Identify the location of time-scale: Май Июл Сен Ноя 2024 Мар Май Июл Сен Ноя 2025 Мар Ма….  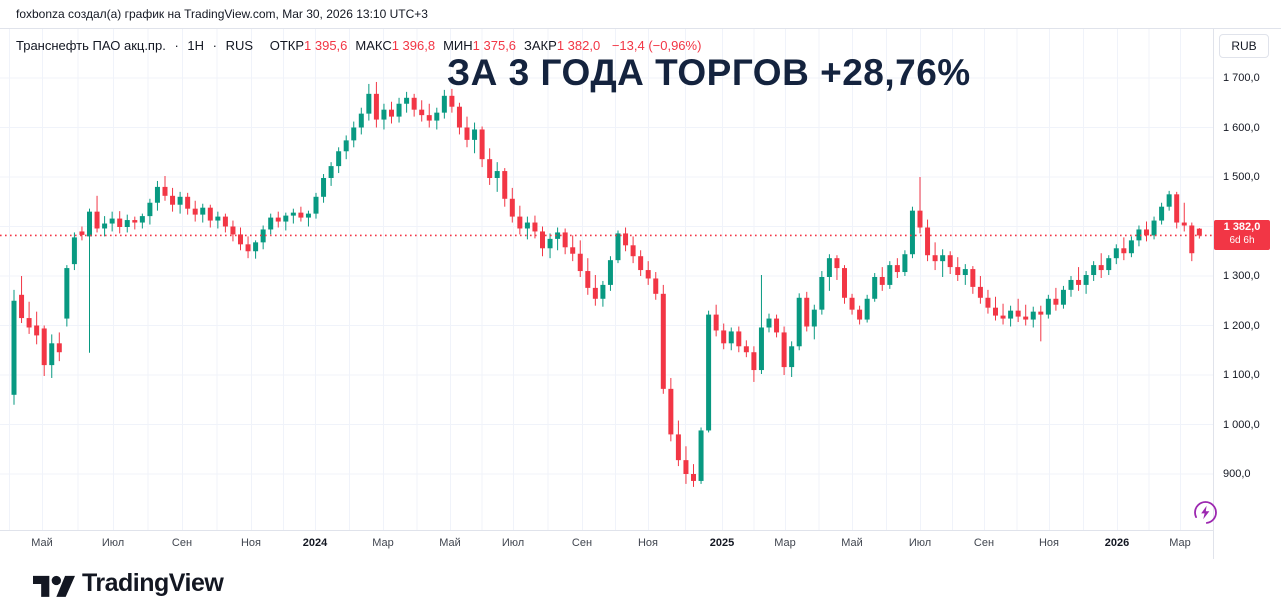
(606, 544).